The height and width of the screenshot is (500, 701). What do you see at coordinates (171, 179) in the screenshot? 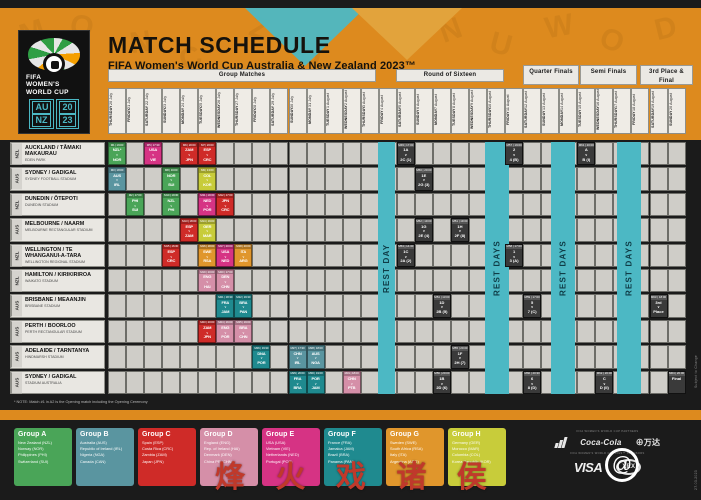
I see `match-cell: M8 | 16:00 NOR v SUI` at bounding box center [171, 179].